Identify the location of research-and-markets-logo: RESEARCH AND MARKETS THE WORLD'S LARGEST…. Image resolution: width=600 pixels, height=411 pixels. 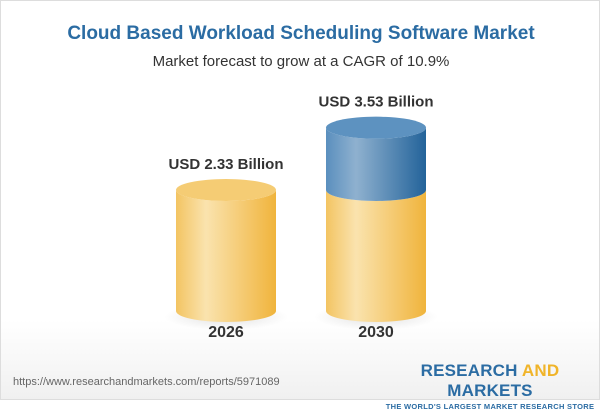
(490, 386).